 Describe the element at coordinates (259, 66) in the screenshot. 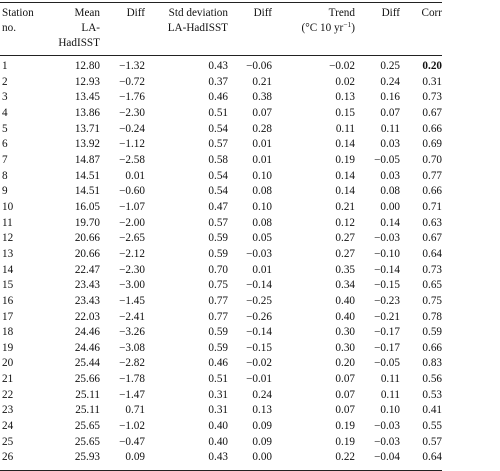

I see `table-cell: −0.06` at that location.